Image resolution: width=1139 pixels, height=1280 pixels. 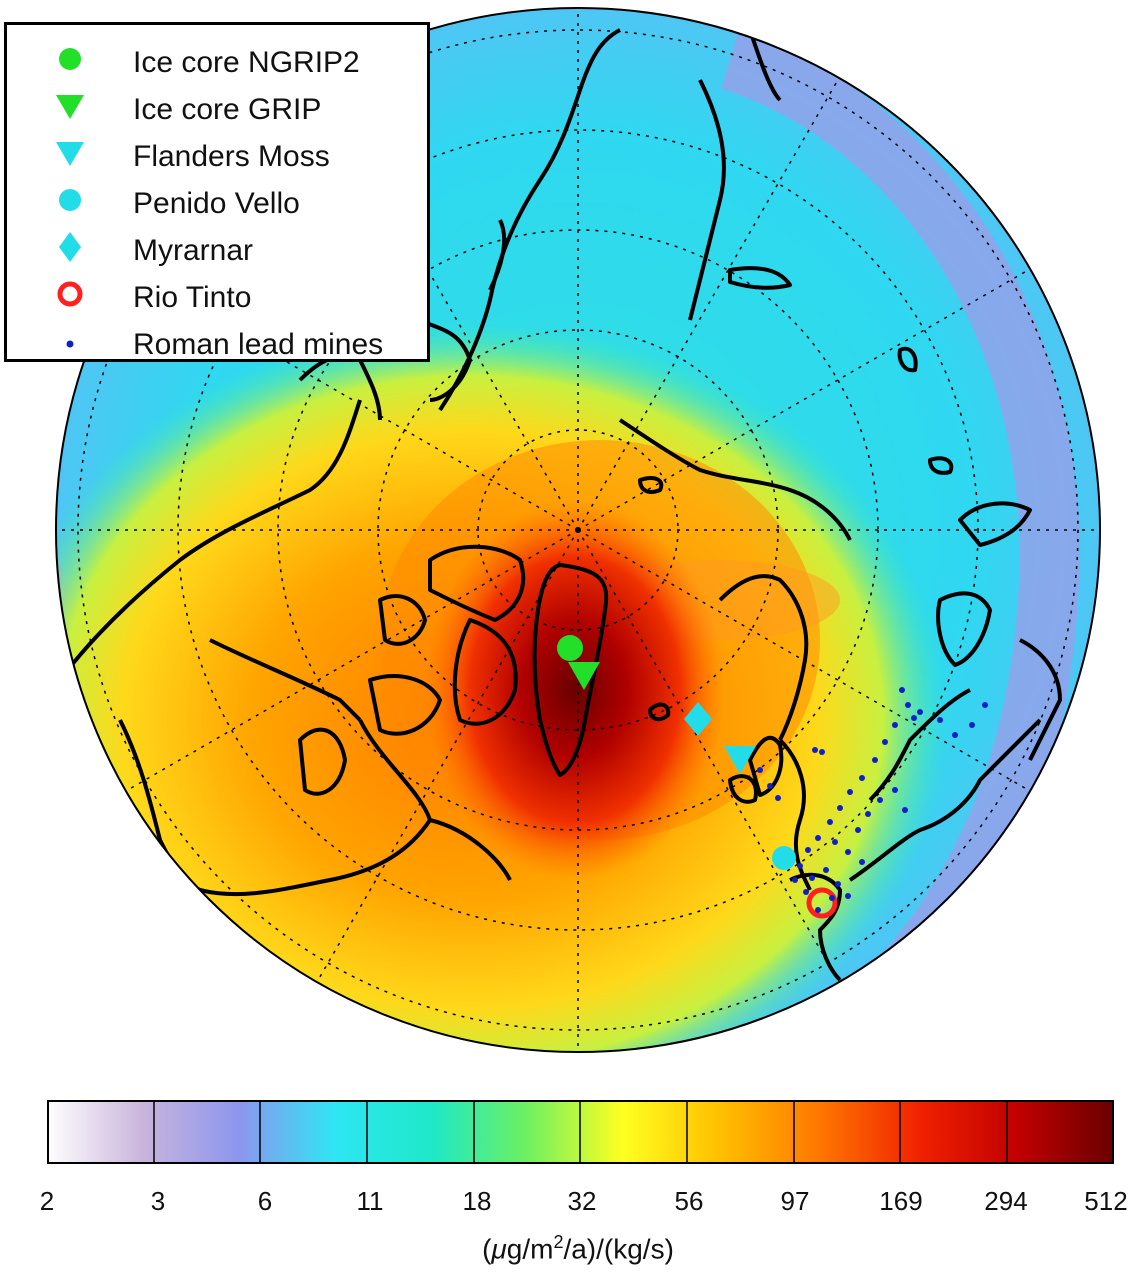 I want to click on colorbar-tick: 512, so click(x=1106, y=1201).